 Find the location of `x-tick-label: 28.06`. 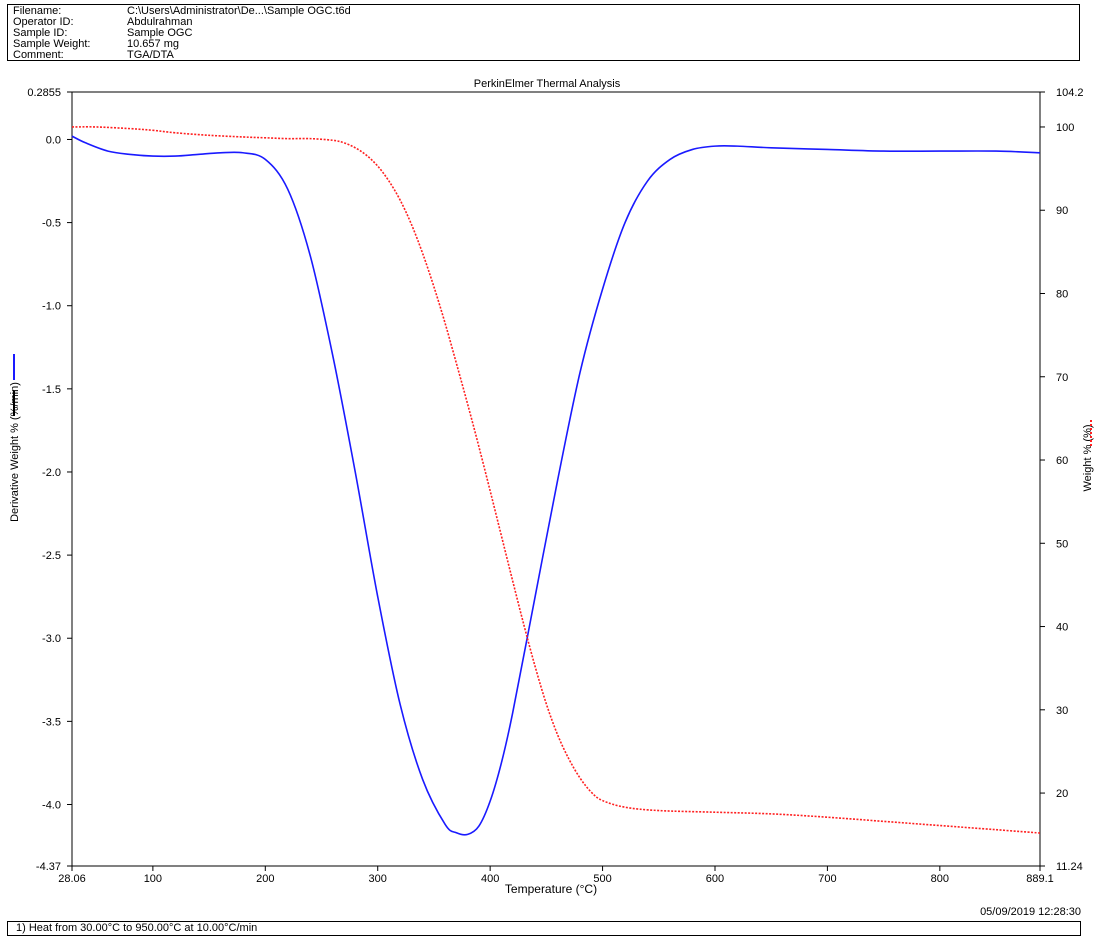

x-tick-label: 28.06 is located at coordinates (72, 879).